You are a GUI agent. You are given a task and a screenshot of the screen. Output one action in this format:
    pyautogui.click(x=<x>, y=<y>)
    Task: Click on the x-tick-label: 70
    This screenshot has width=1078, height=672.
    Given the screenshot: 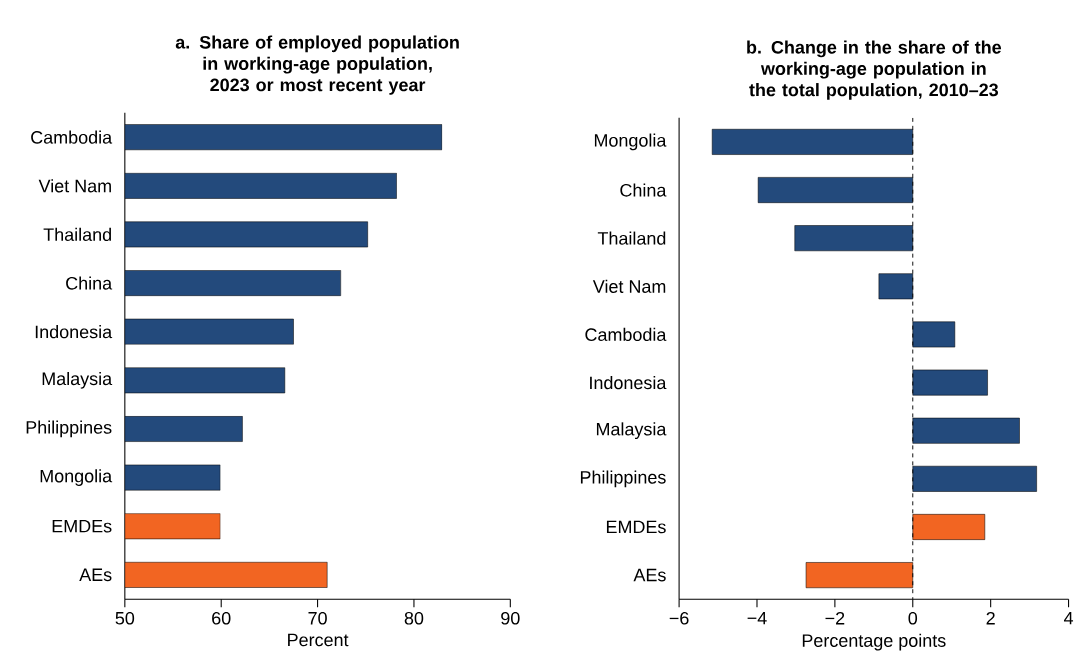 What is the action you would take?
    pyautogui.click(x=317, y=618)
    